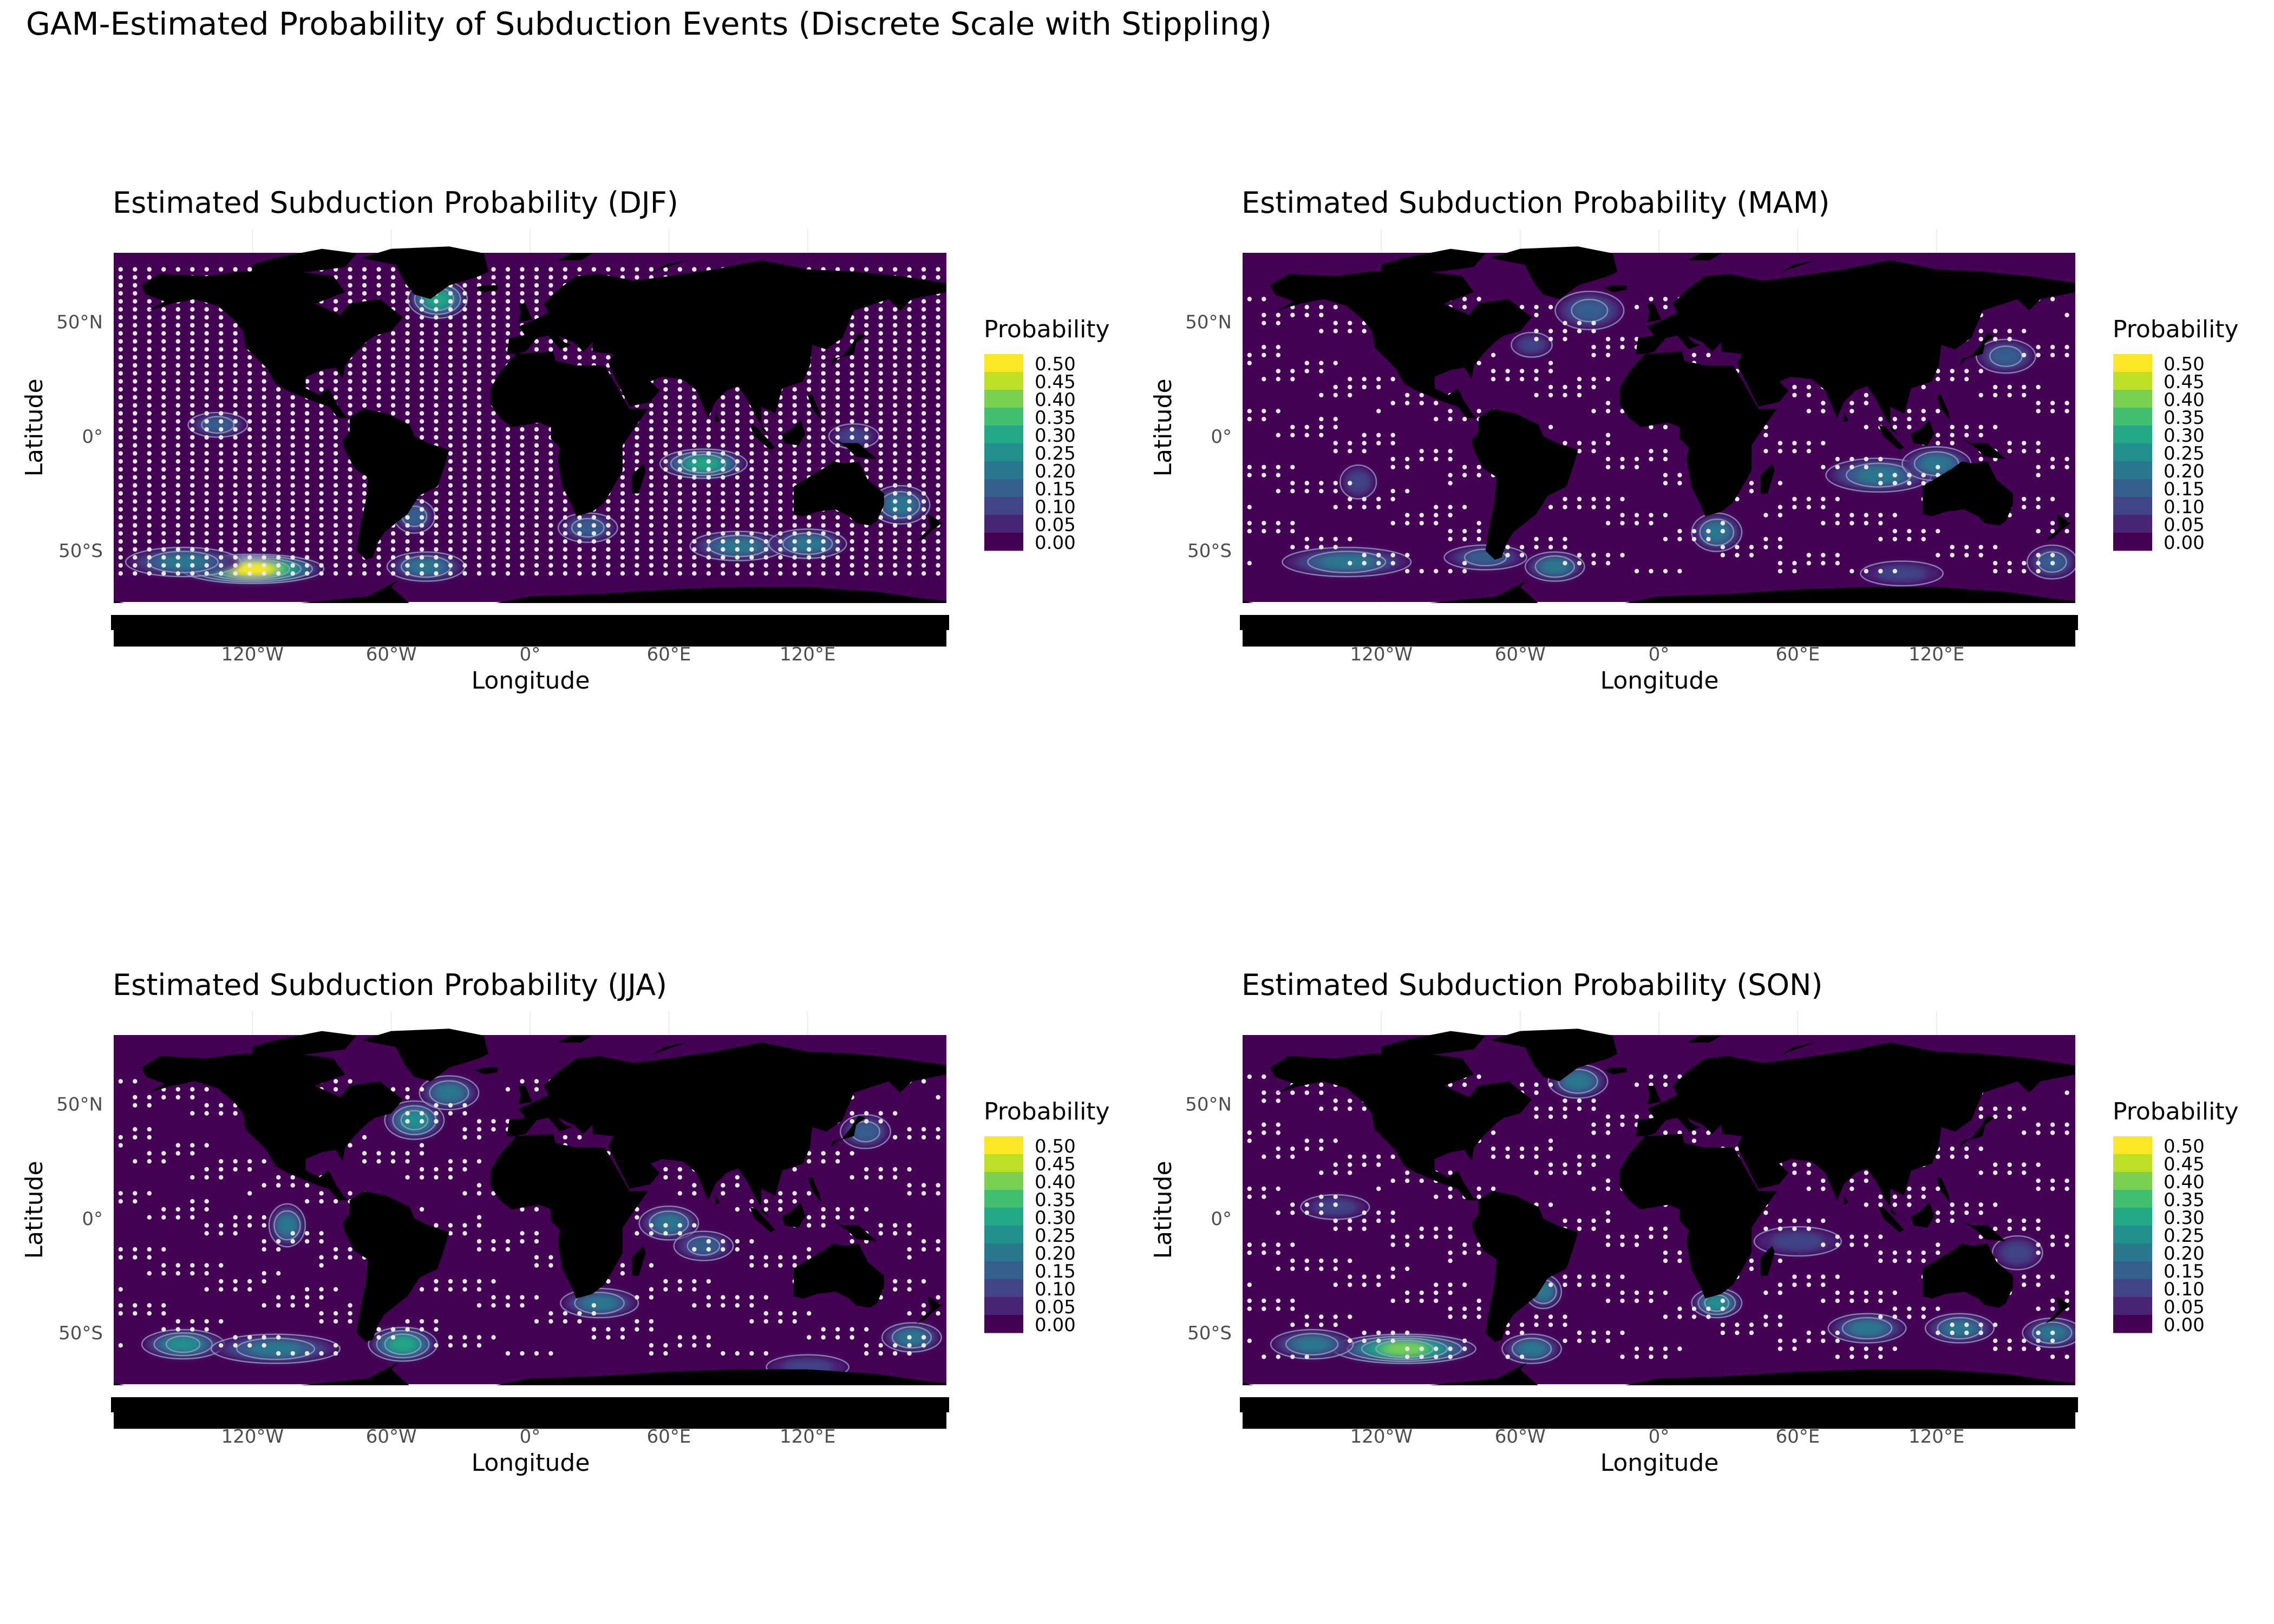  Describe the element at coordinates (2185, 1325) in the screenshot. I see `legend-label: 0.00` at that location.